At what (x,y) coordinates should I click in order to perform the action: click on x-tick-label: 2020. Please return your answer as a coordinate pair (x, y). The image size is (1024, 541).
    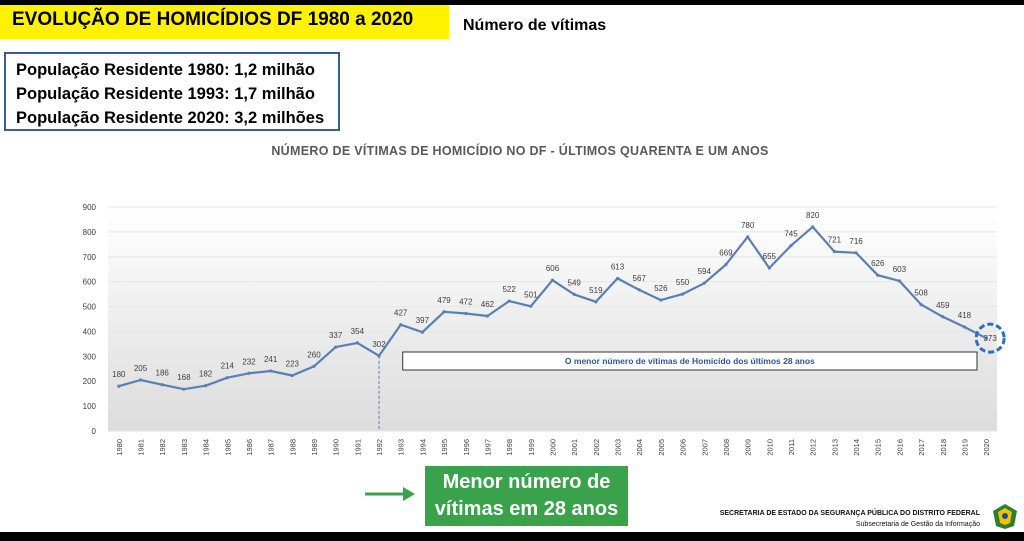
    Looking at the image, I should click on (986, 447).